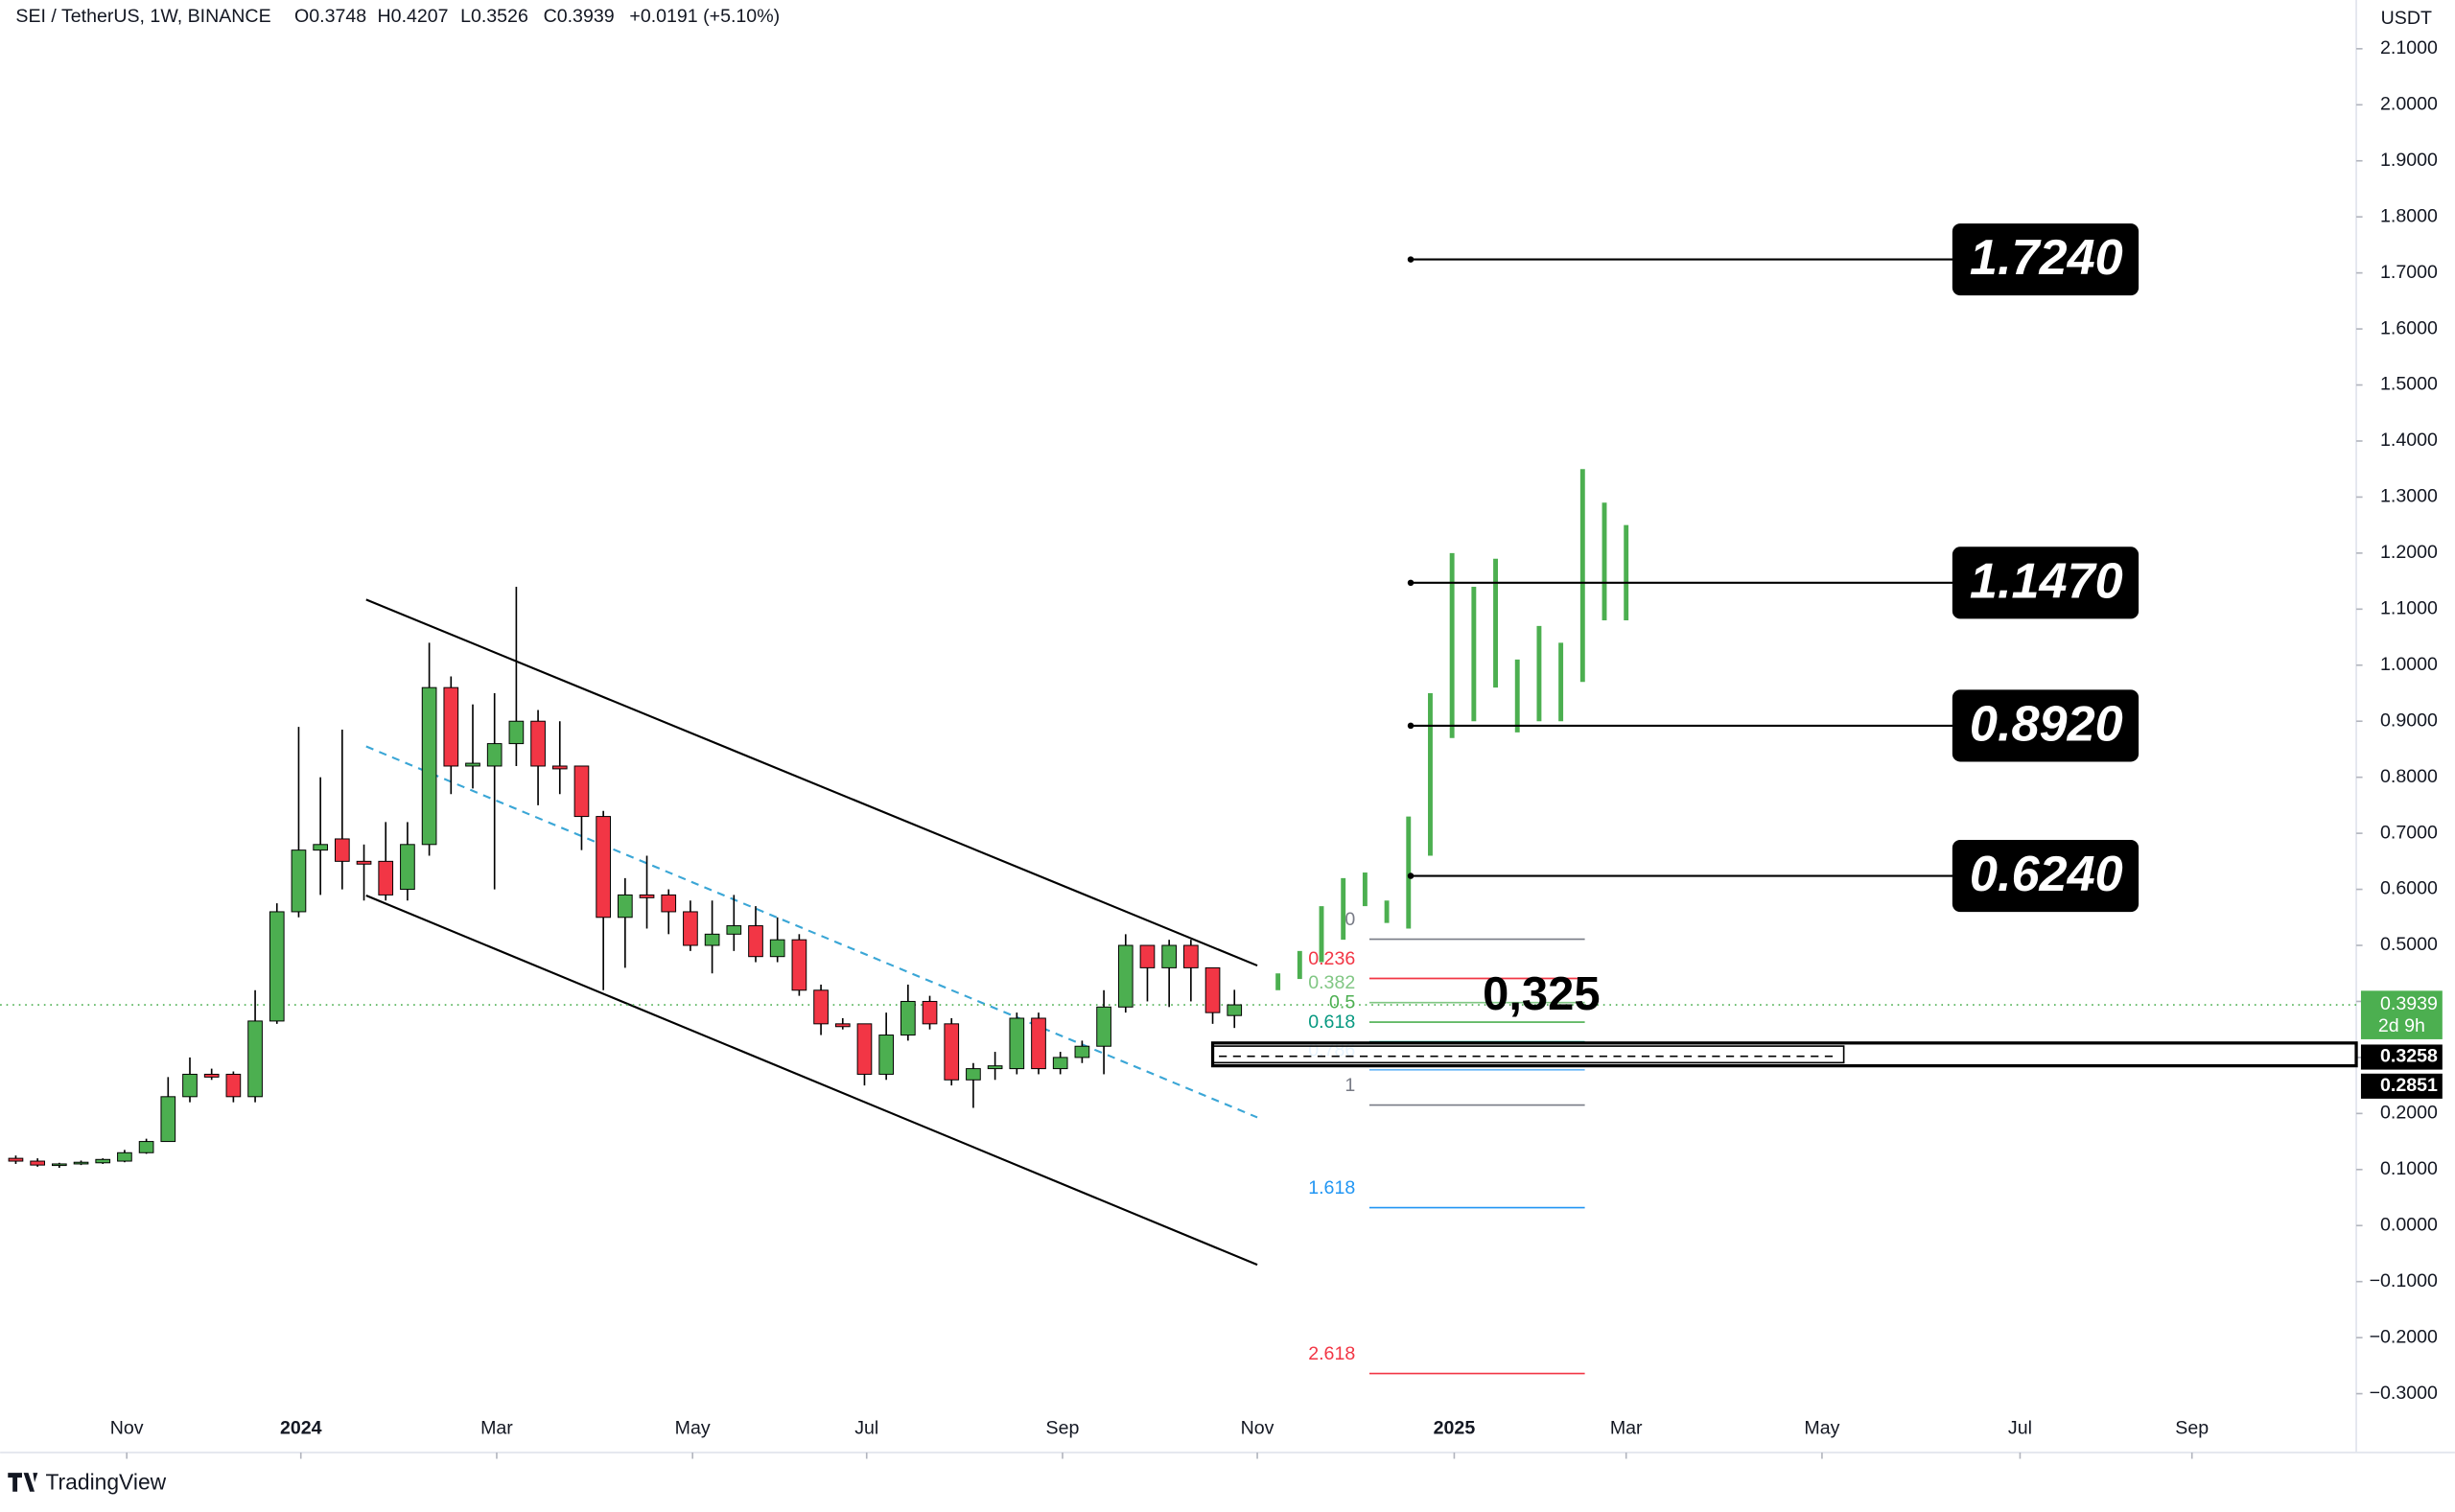 This screenshot has height=1512, width=2455. Describe the element at coordinates (2192, 1428) in the screenshot. I see `x-tick-label: Sep` at that location.